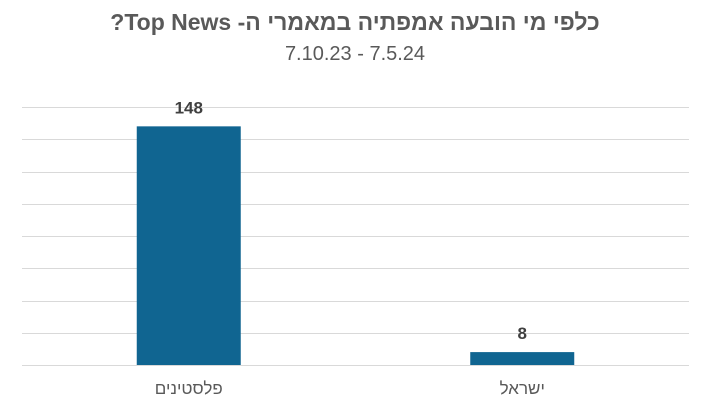  What do you see at coordinates (189, 388) in the screenshot?
I see `x-tick-label: פלסטינים` at bounding box center [189, 388].